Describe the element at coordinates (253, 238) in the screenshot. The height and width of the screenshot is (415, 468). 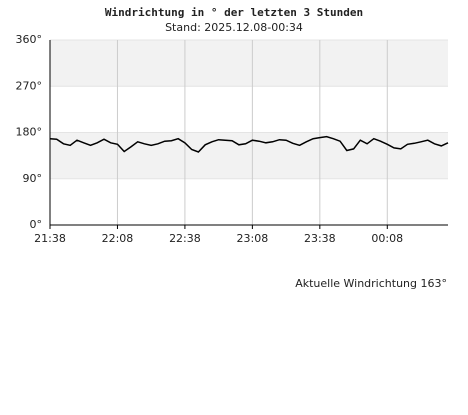
I see `x-tick-label: 23:08` at that location.